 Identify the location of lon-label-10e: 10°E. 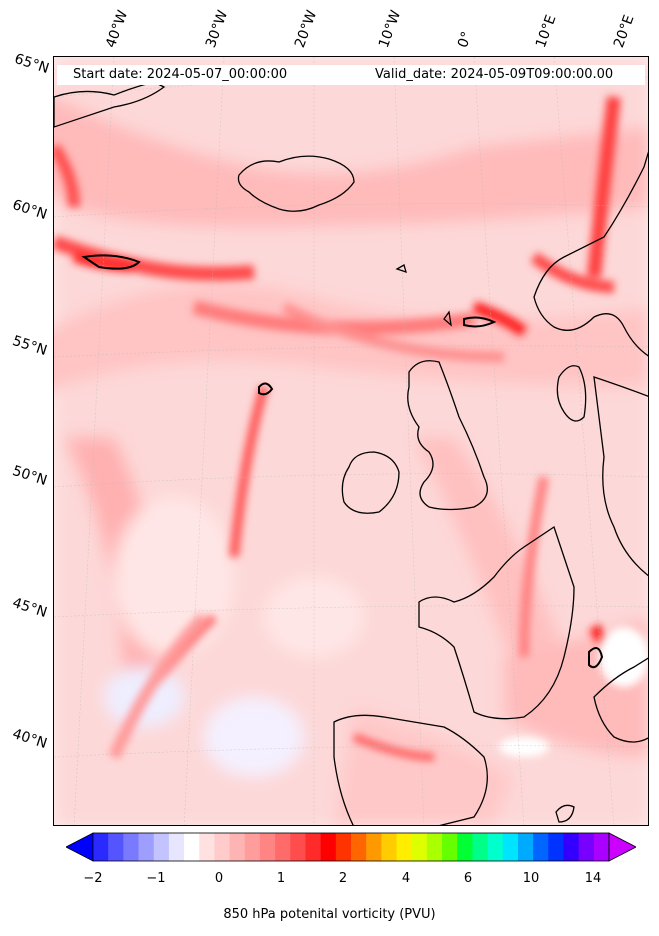
(546, 31).